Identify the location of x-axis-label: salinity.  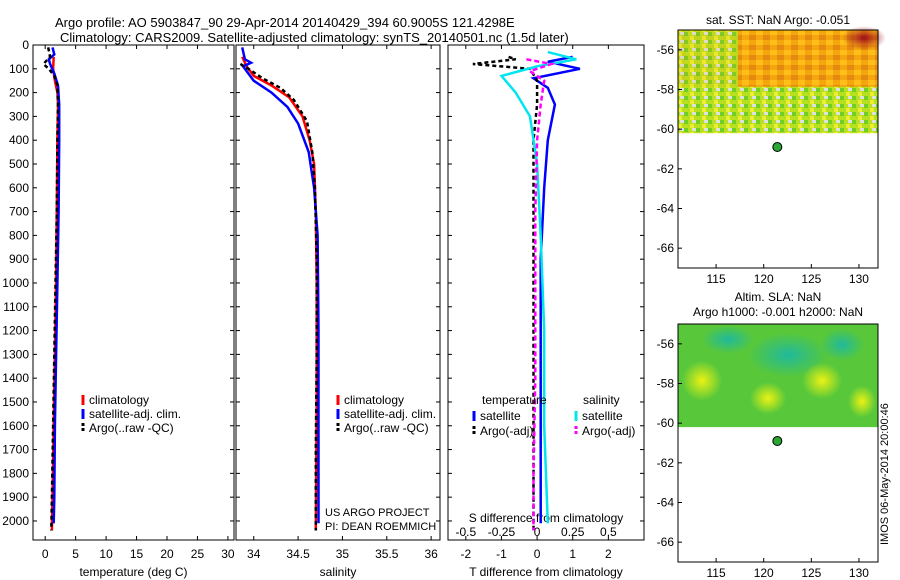
(338, 572).